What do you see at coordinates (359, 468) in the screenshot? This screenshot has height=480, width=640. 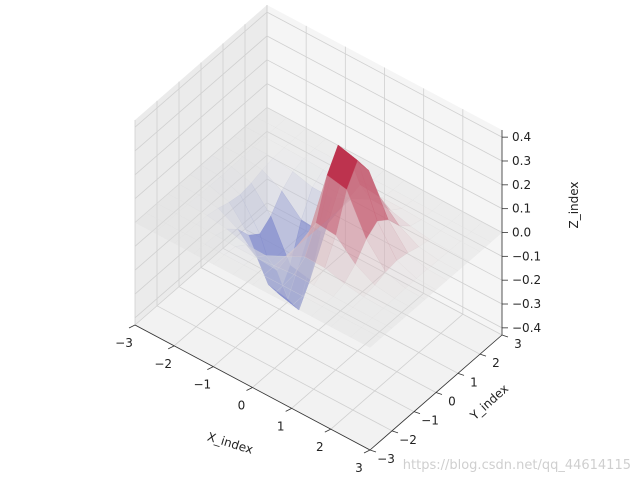 I see `x-tick-label: 3` at bounding box center [359, 468].